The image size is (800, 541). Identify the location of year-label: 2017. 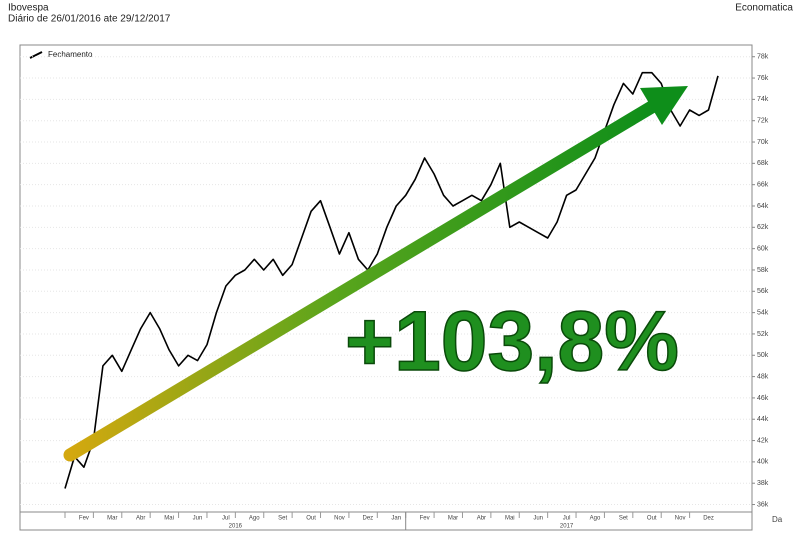
(567, 527).